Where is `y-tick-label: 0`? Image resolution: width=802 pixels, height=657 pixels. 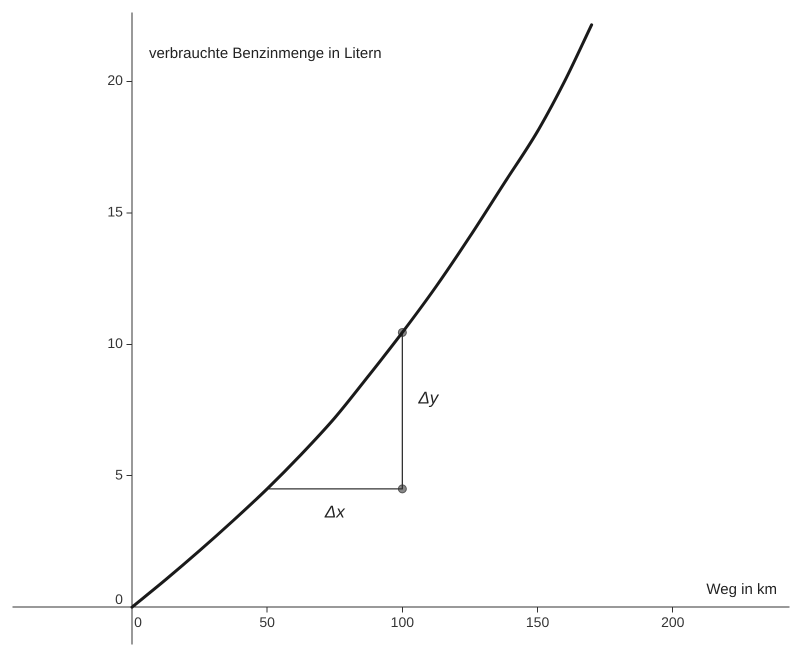
y-tick-label: 0 is located at coordinates (119, 599).